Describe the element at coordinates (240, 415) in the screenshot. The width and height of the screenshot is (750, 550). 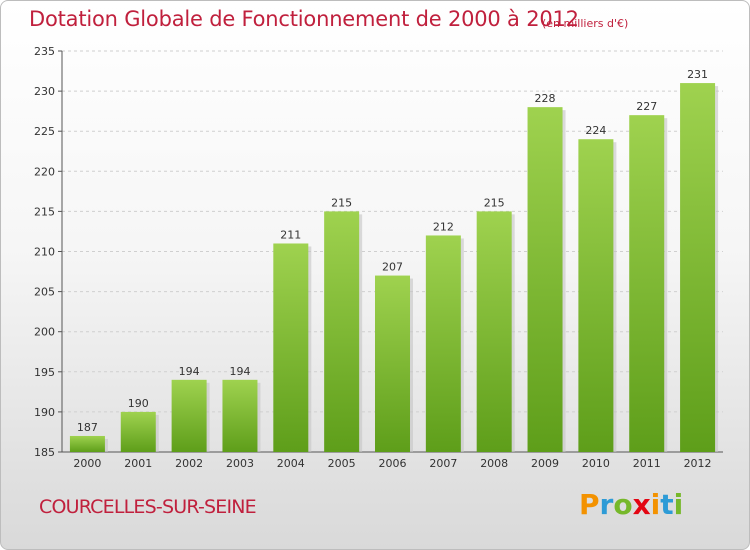
I see `bar-2003` at that location.